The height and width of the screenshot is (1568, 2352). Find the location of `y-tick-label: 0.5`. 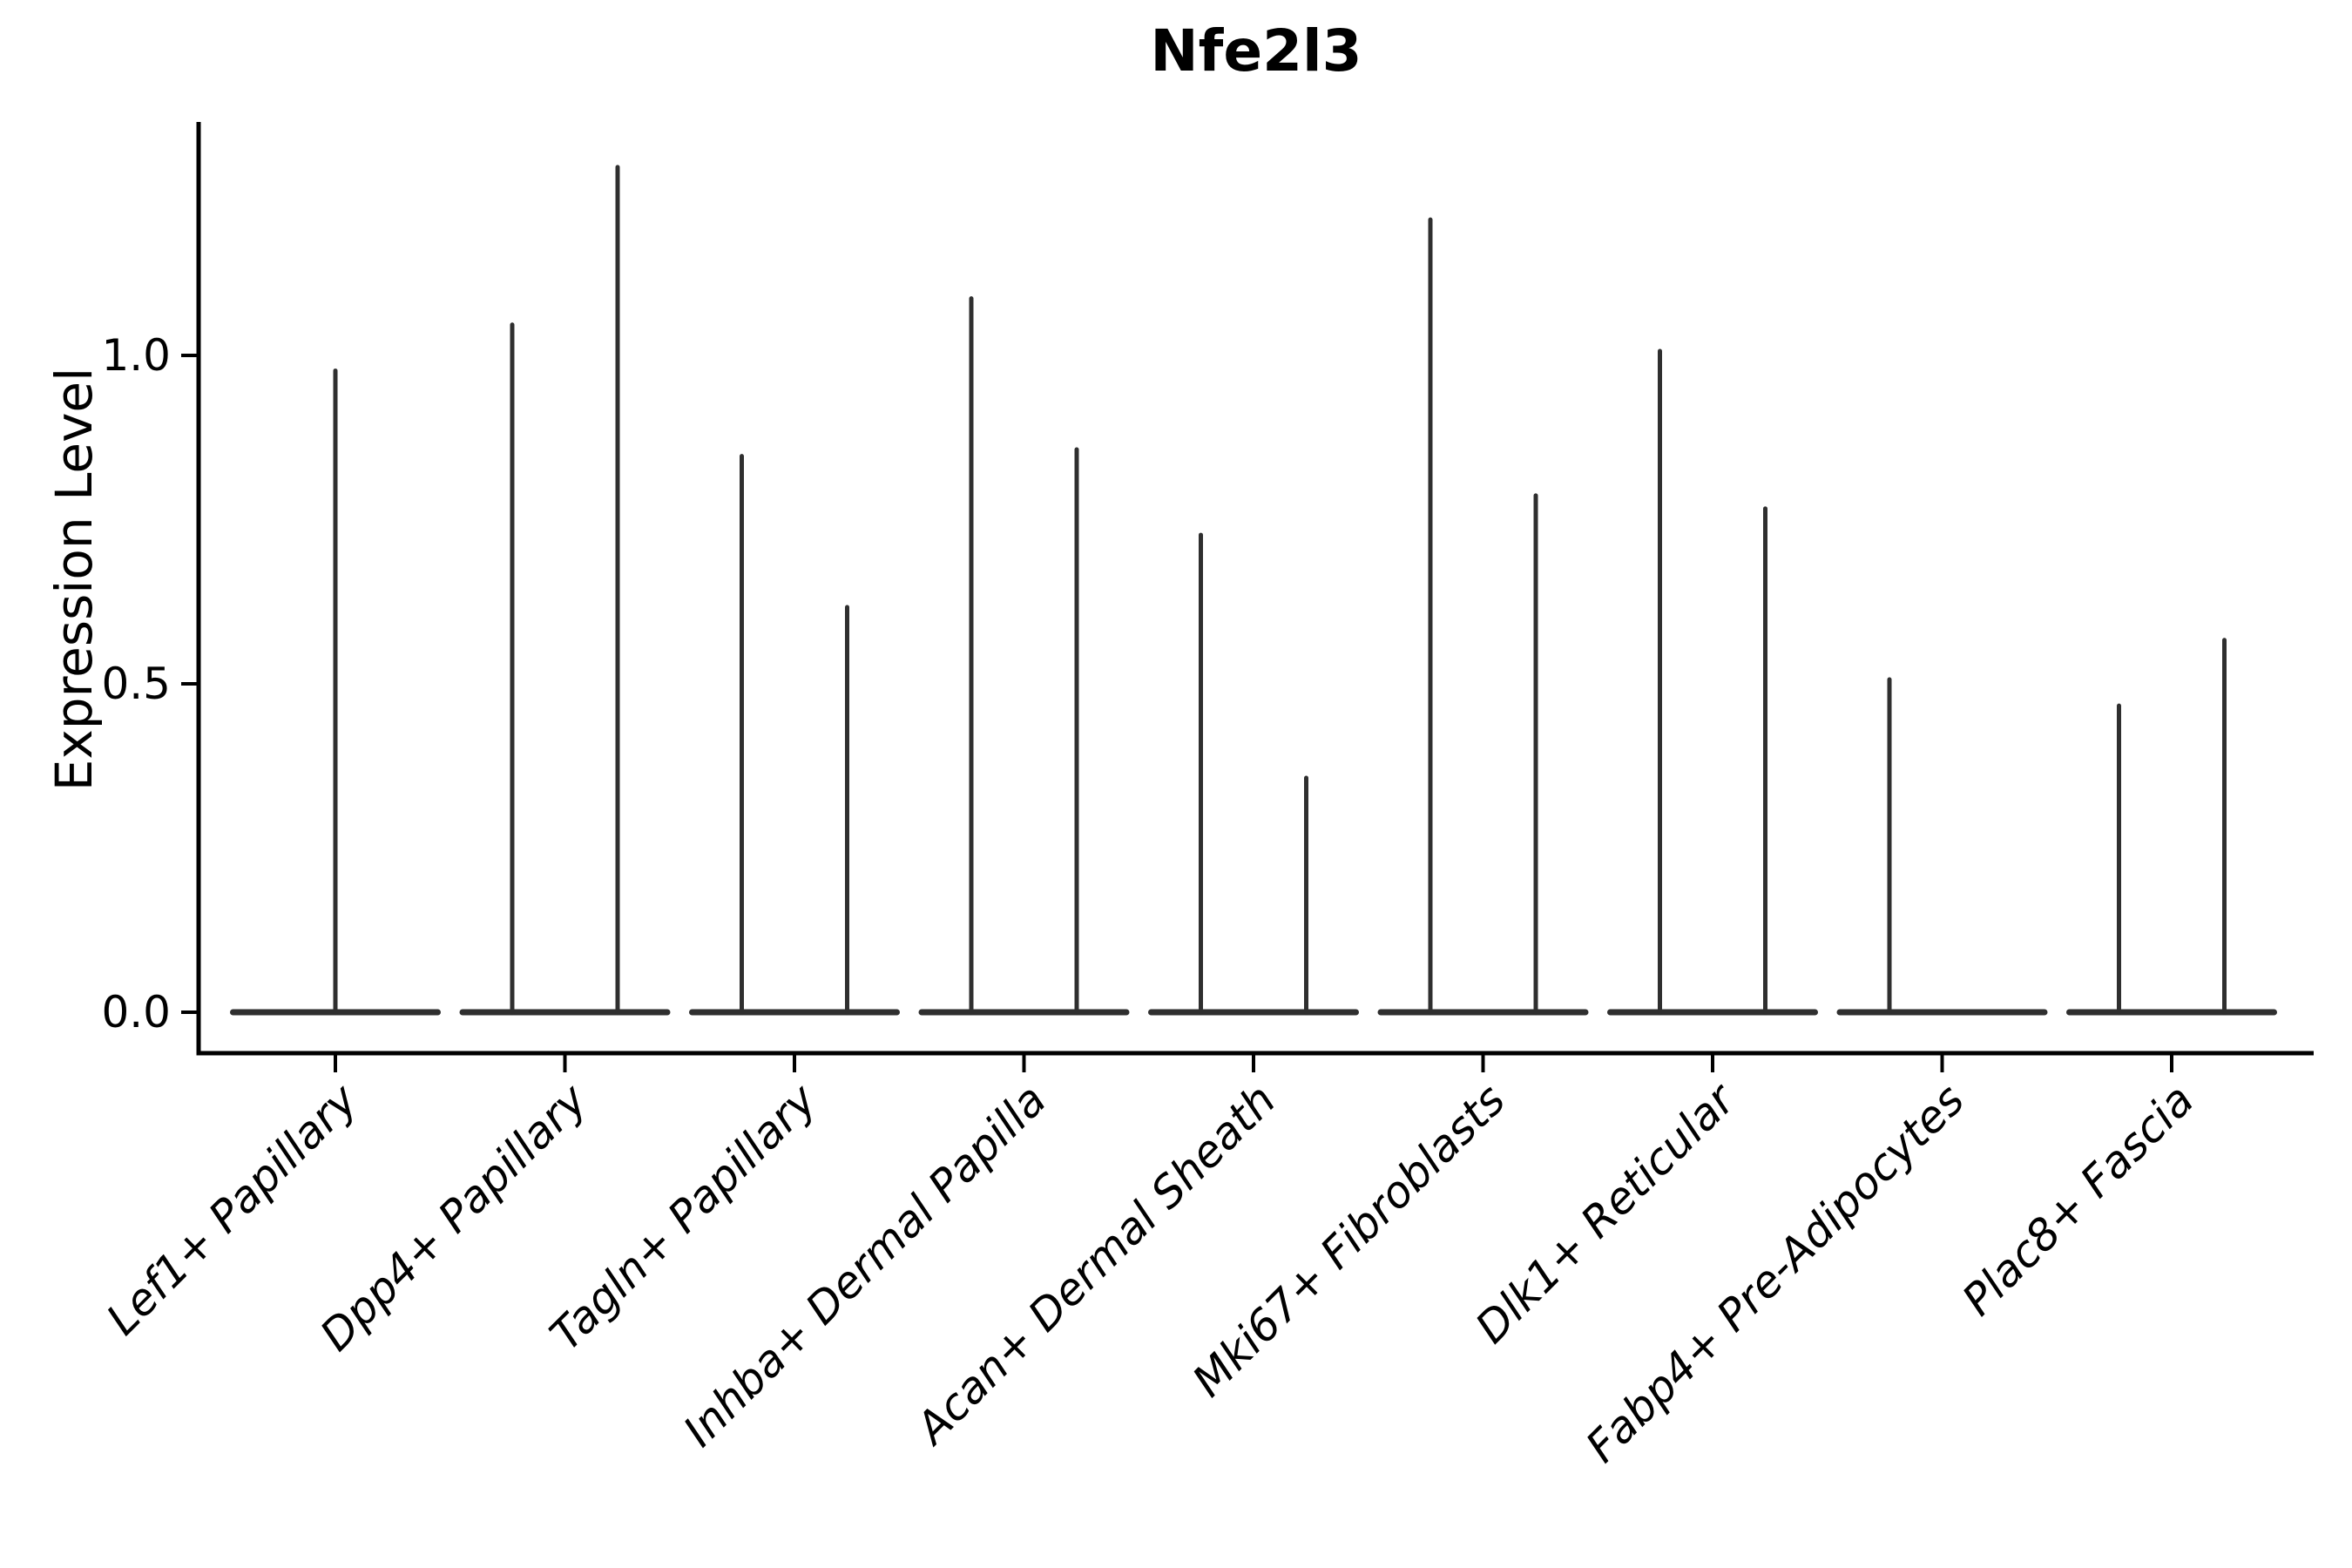

y-tick-label: 0.5 is located at coordinates (136, 684).